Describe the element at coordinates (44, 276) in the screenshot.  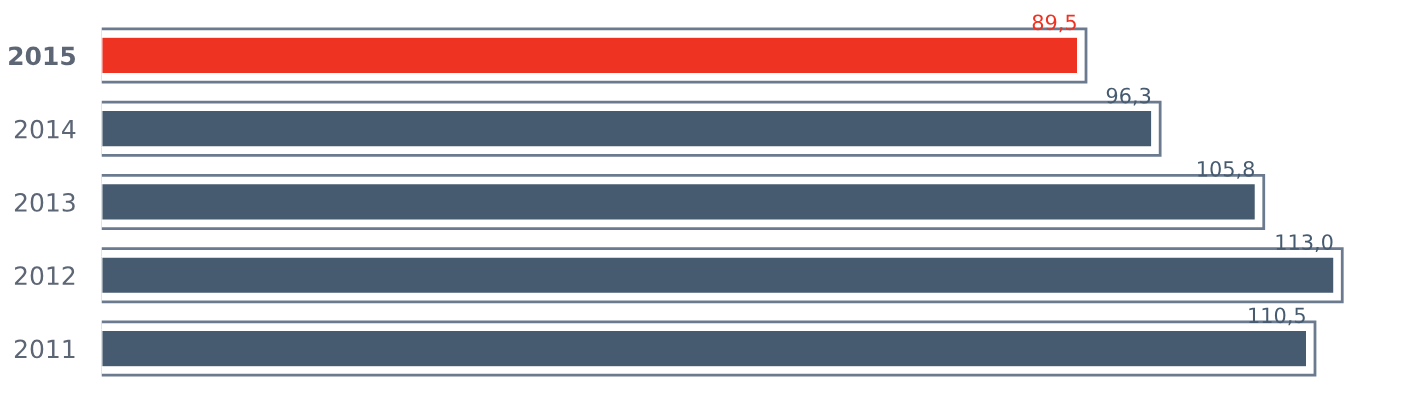
I see `y-tick-label: 2012` at that location.